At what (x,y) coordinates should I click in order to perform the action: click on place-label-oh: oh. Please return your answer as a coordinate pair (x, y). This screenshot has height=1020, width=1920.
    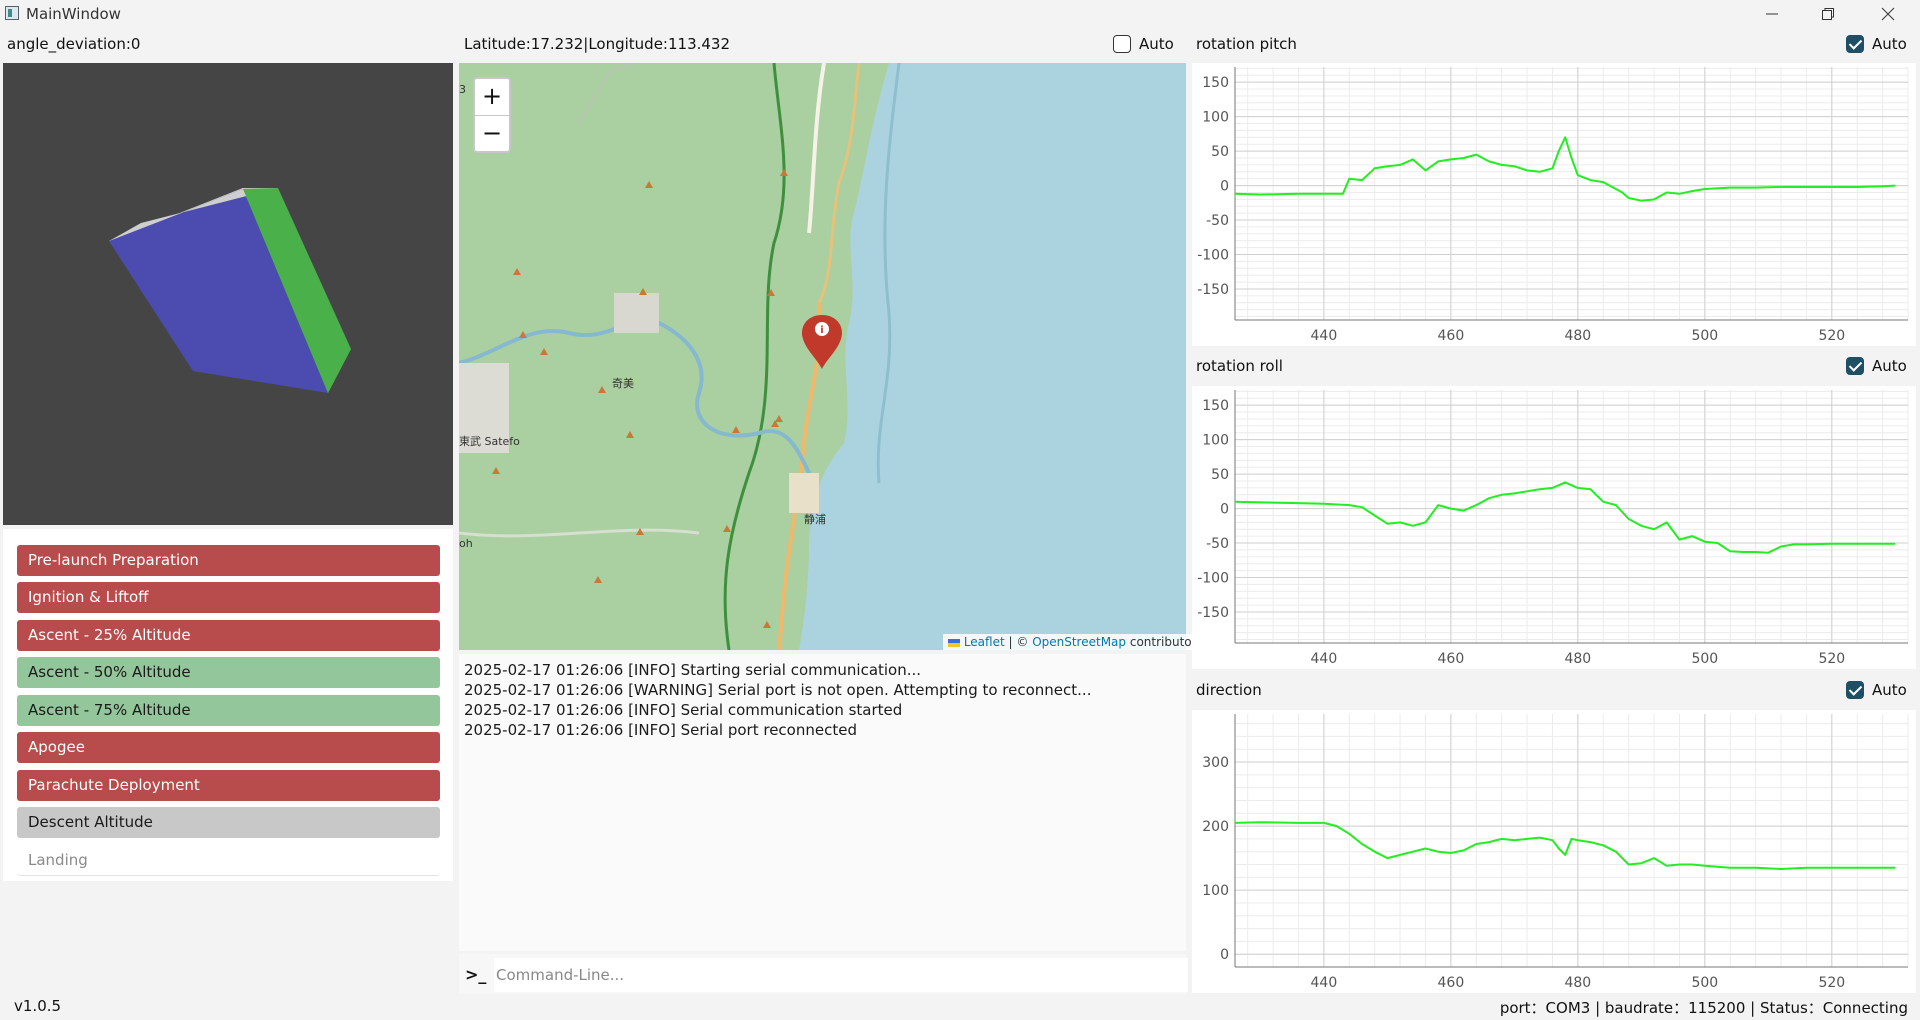
    Looking at the image, I should click on (466, 543).